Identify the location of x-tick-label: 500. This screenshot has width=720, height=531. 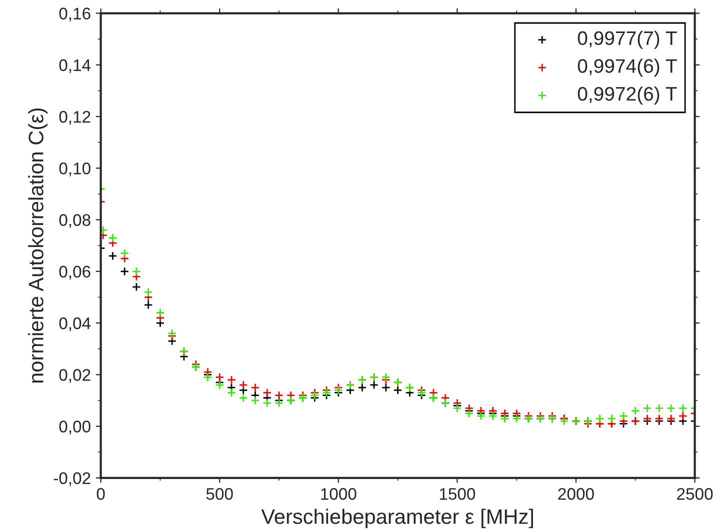
(219, 494).